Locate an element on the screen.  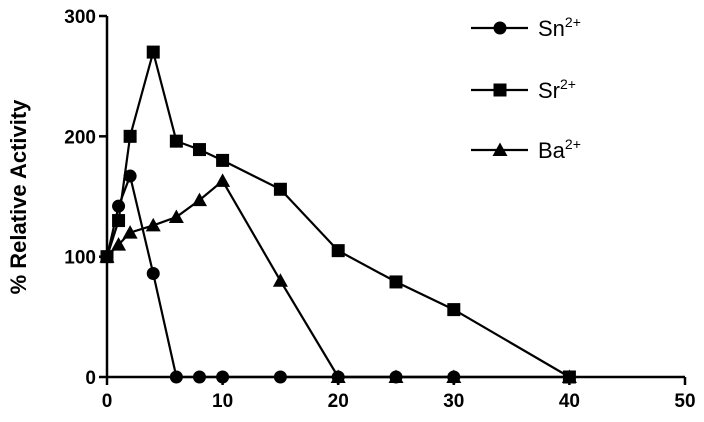
legend-marker-sn is located at coordinates (500, 28).